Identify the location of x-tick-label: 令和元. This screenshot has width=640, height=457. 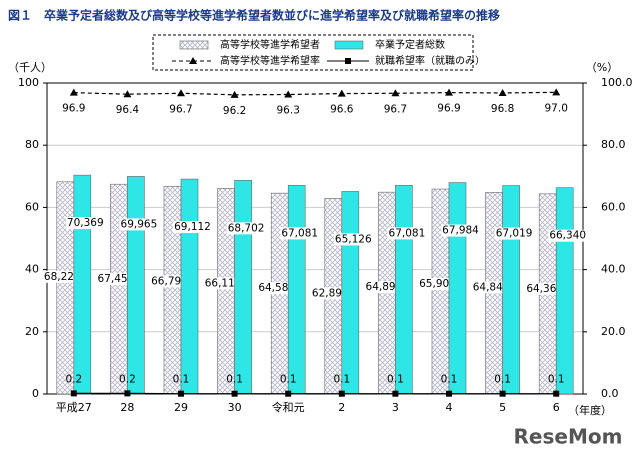
(288, 407).